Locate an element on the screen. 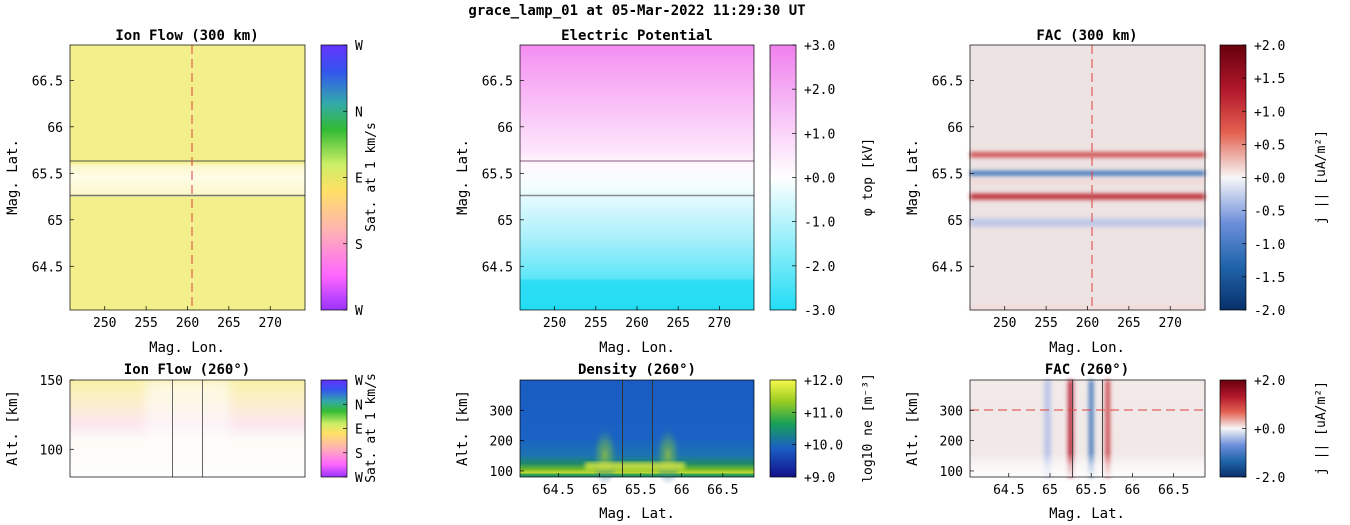  ion-flow-300-cb-label: Sat. at 1 km/s is located at coordinates (371, 177).